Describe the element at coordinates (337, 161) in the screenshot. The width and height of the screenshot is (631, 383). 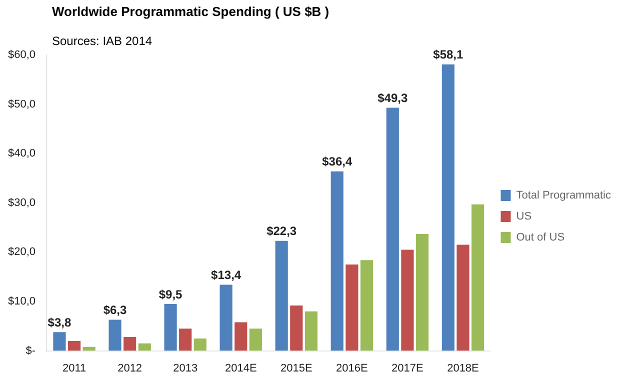
I see `data-label: $36,4` at that location.